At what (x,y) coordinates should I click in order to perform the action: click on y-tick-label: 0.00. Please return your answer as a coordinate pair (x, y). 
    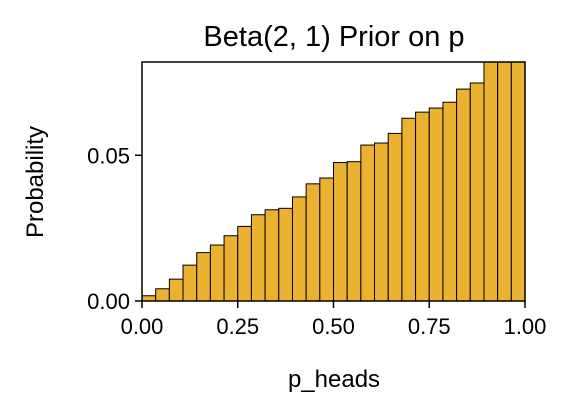
    Looking at the image, I should click on (108, 301).